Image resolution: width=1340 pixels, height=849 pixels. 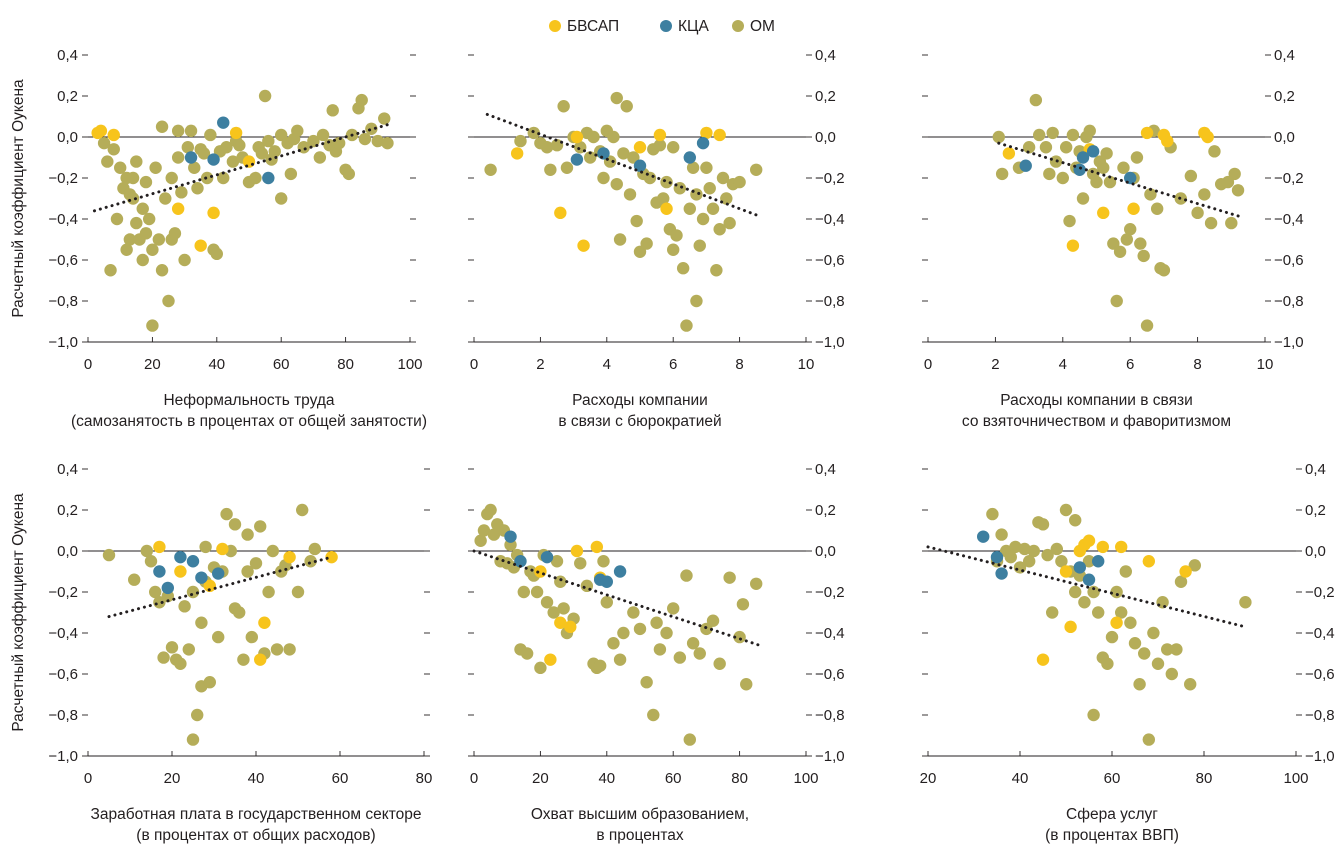 I want to click on series-kca, so click(x=640, y=154).